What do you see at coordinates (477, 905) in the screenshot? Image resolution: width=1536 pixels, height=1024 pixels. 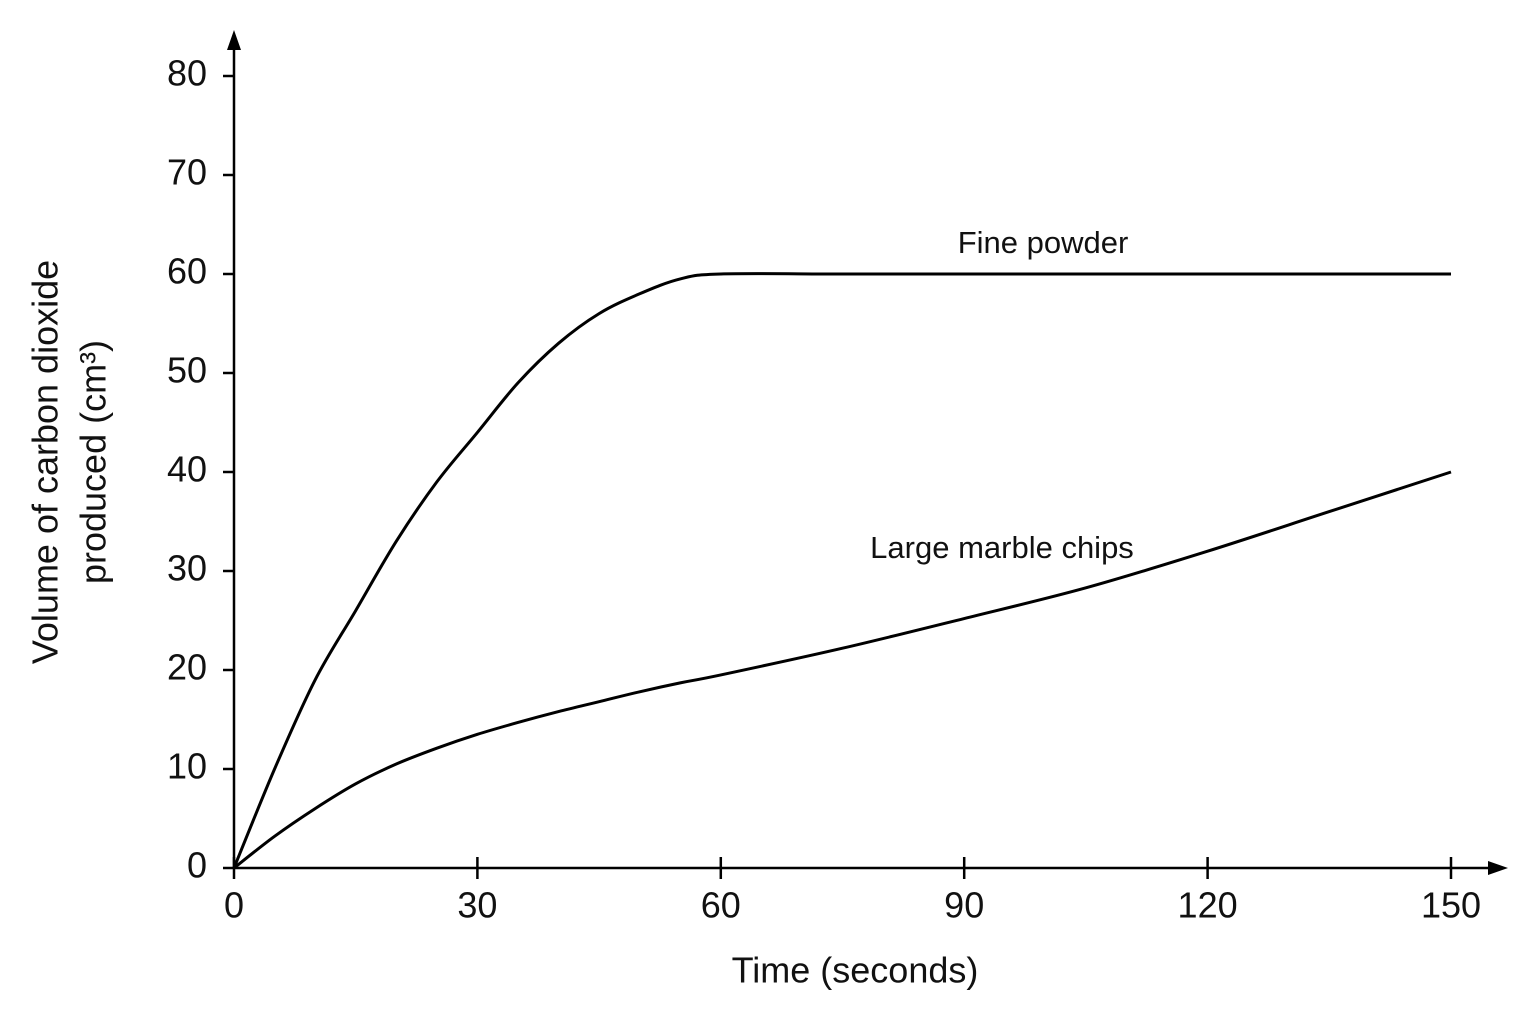 I see `x-tick-label: 30` at bounding box center [477, 905].